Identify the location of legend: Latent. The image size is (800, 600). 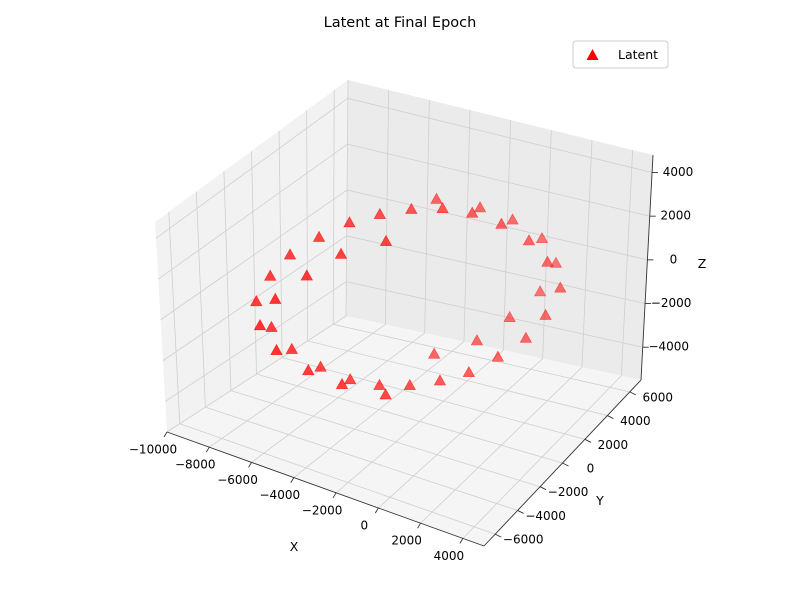
(620, 54).